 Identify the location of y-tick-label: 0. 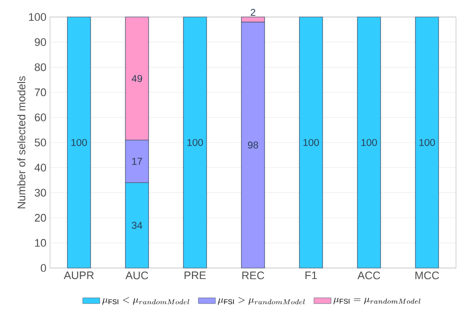
(43, 268).